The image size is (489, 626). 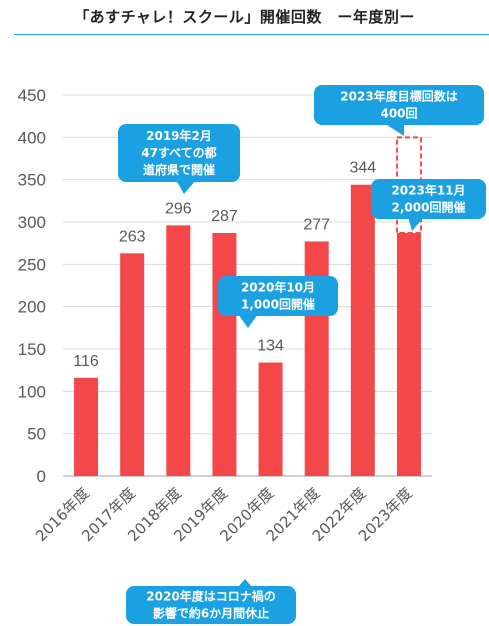 I want to click on callout-text: 道府県で開催, so click(x=179, y=169).